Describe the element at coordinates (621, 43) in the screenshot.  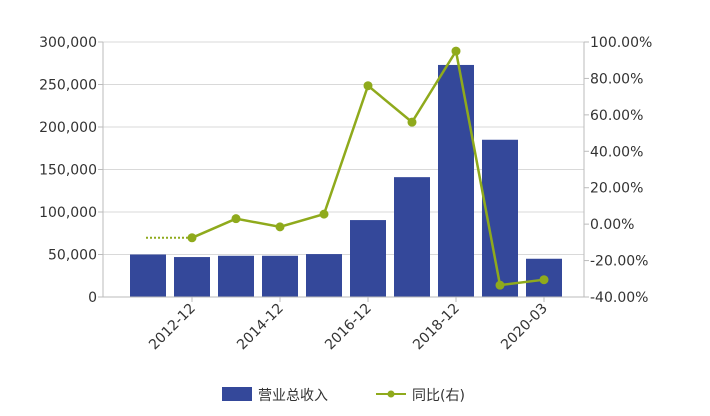
I see `right-tick-label: 100.00%` at that location.